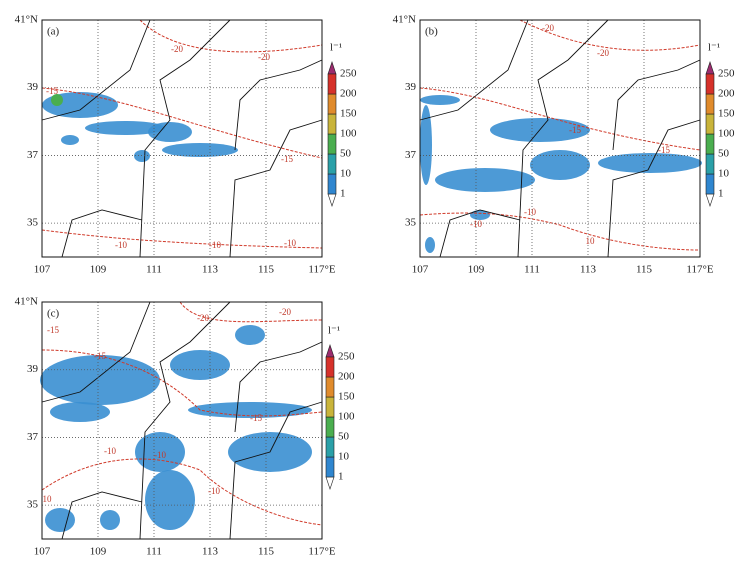  What do you see at coordinates (53, 32) in the screenshot?
I see `panel-label: (a)` at bounding box center [53, 32].